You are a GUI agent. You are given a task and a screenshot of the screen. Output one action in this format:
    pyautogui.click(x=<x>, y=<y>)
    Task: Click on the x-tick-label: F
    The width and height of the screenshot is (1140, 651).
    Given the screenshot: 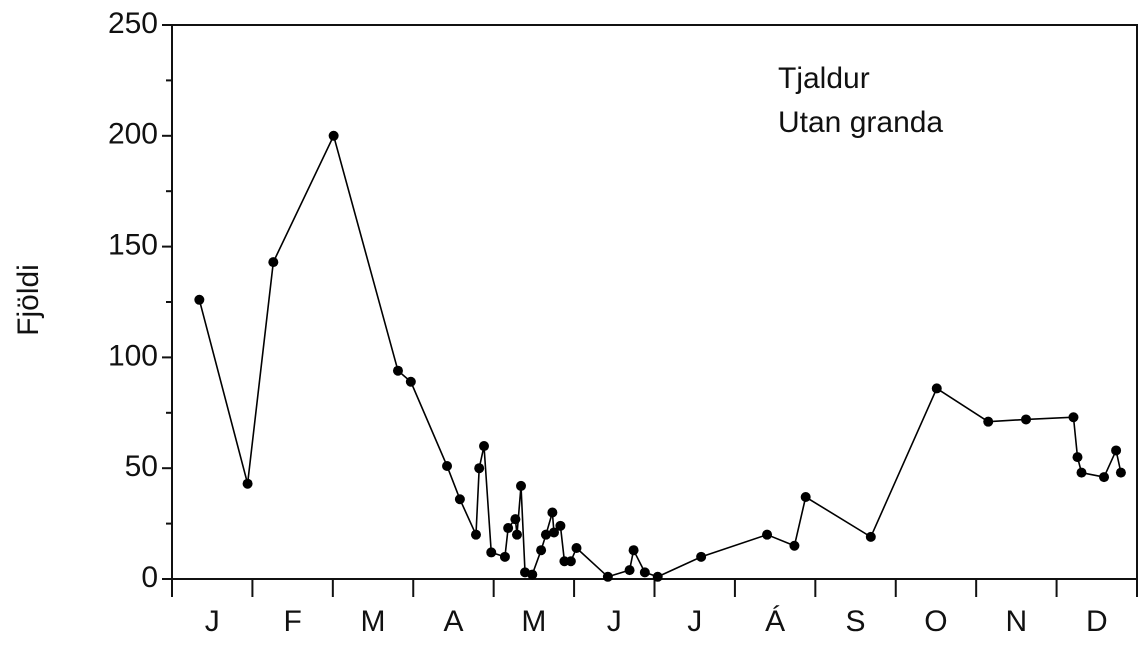 What is the action you would take?
    pyautogui.click(x=292, y=621)
    